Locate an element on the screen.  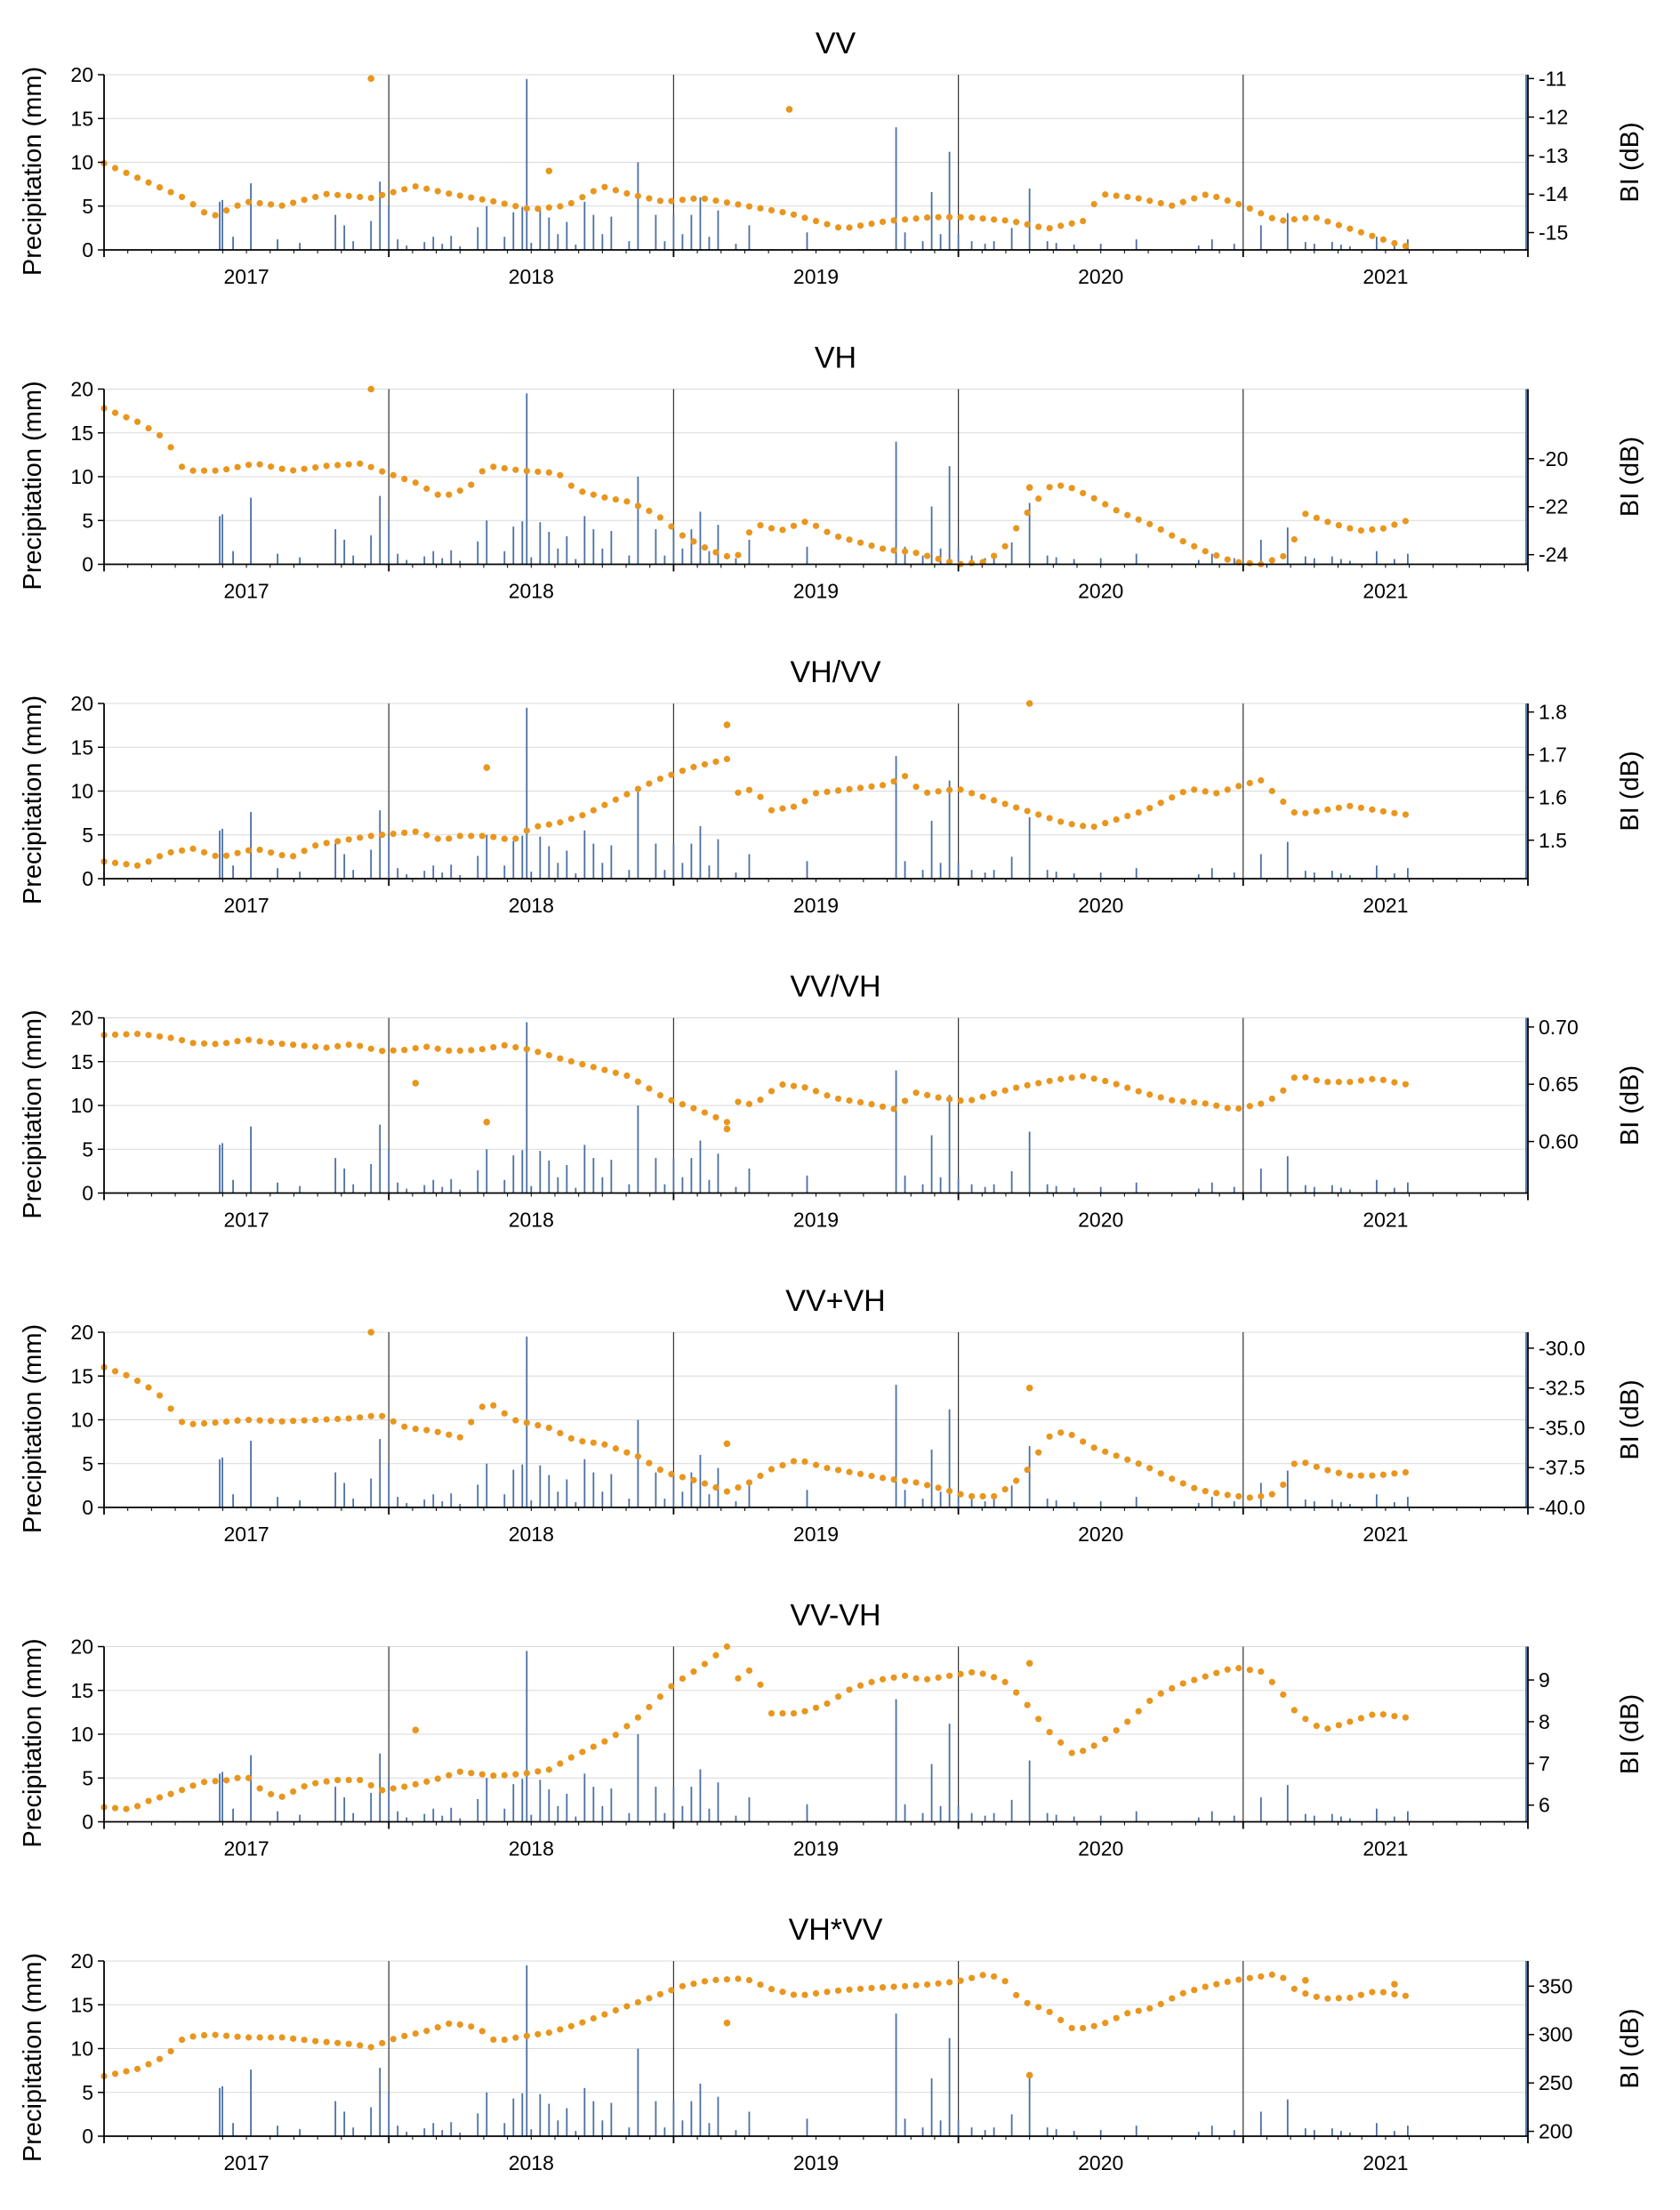
y-label-left: Precipitation (mm) is located at coordinates (33, 485).